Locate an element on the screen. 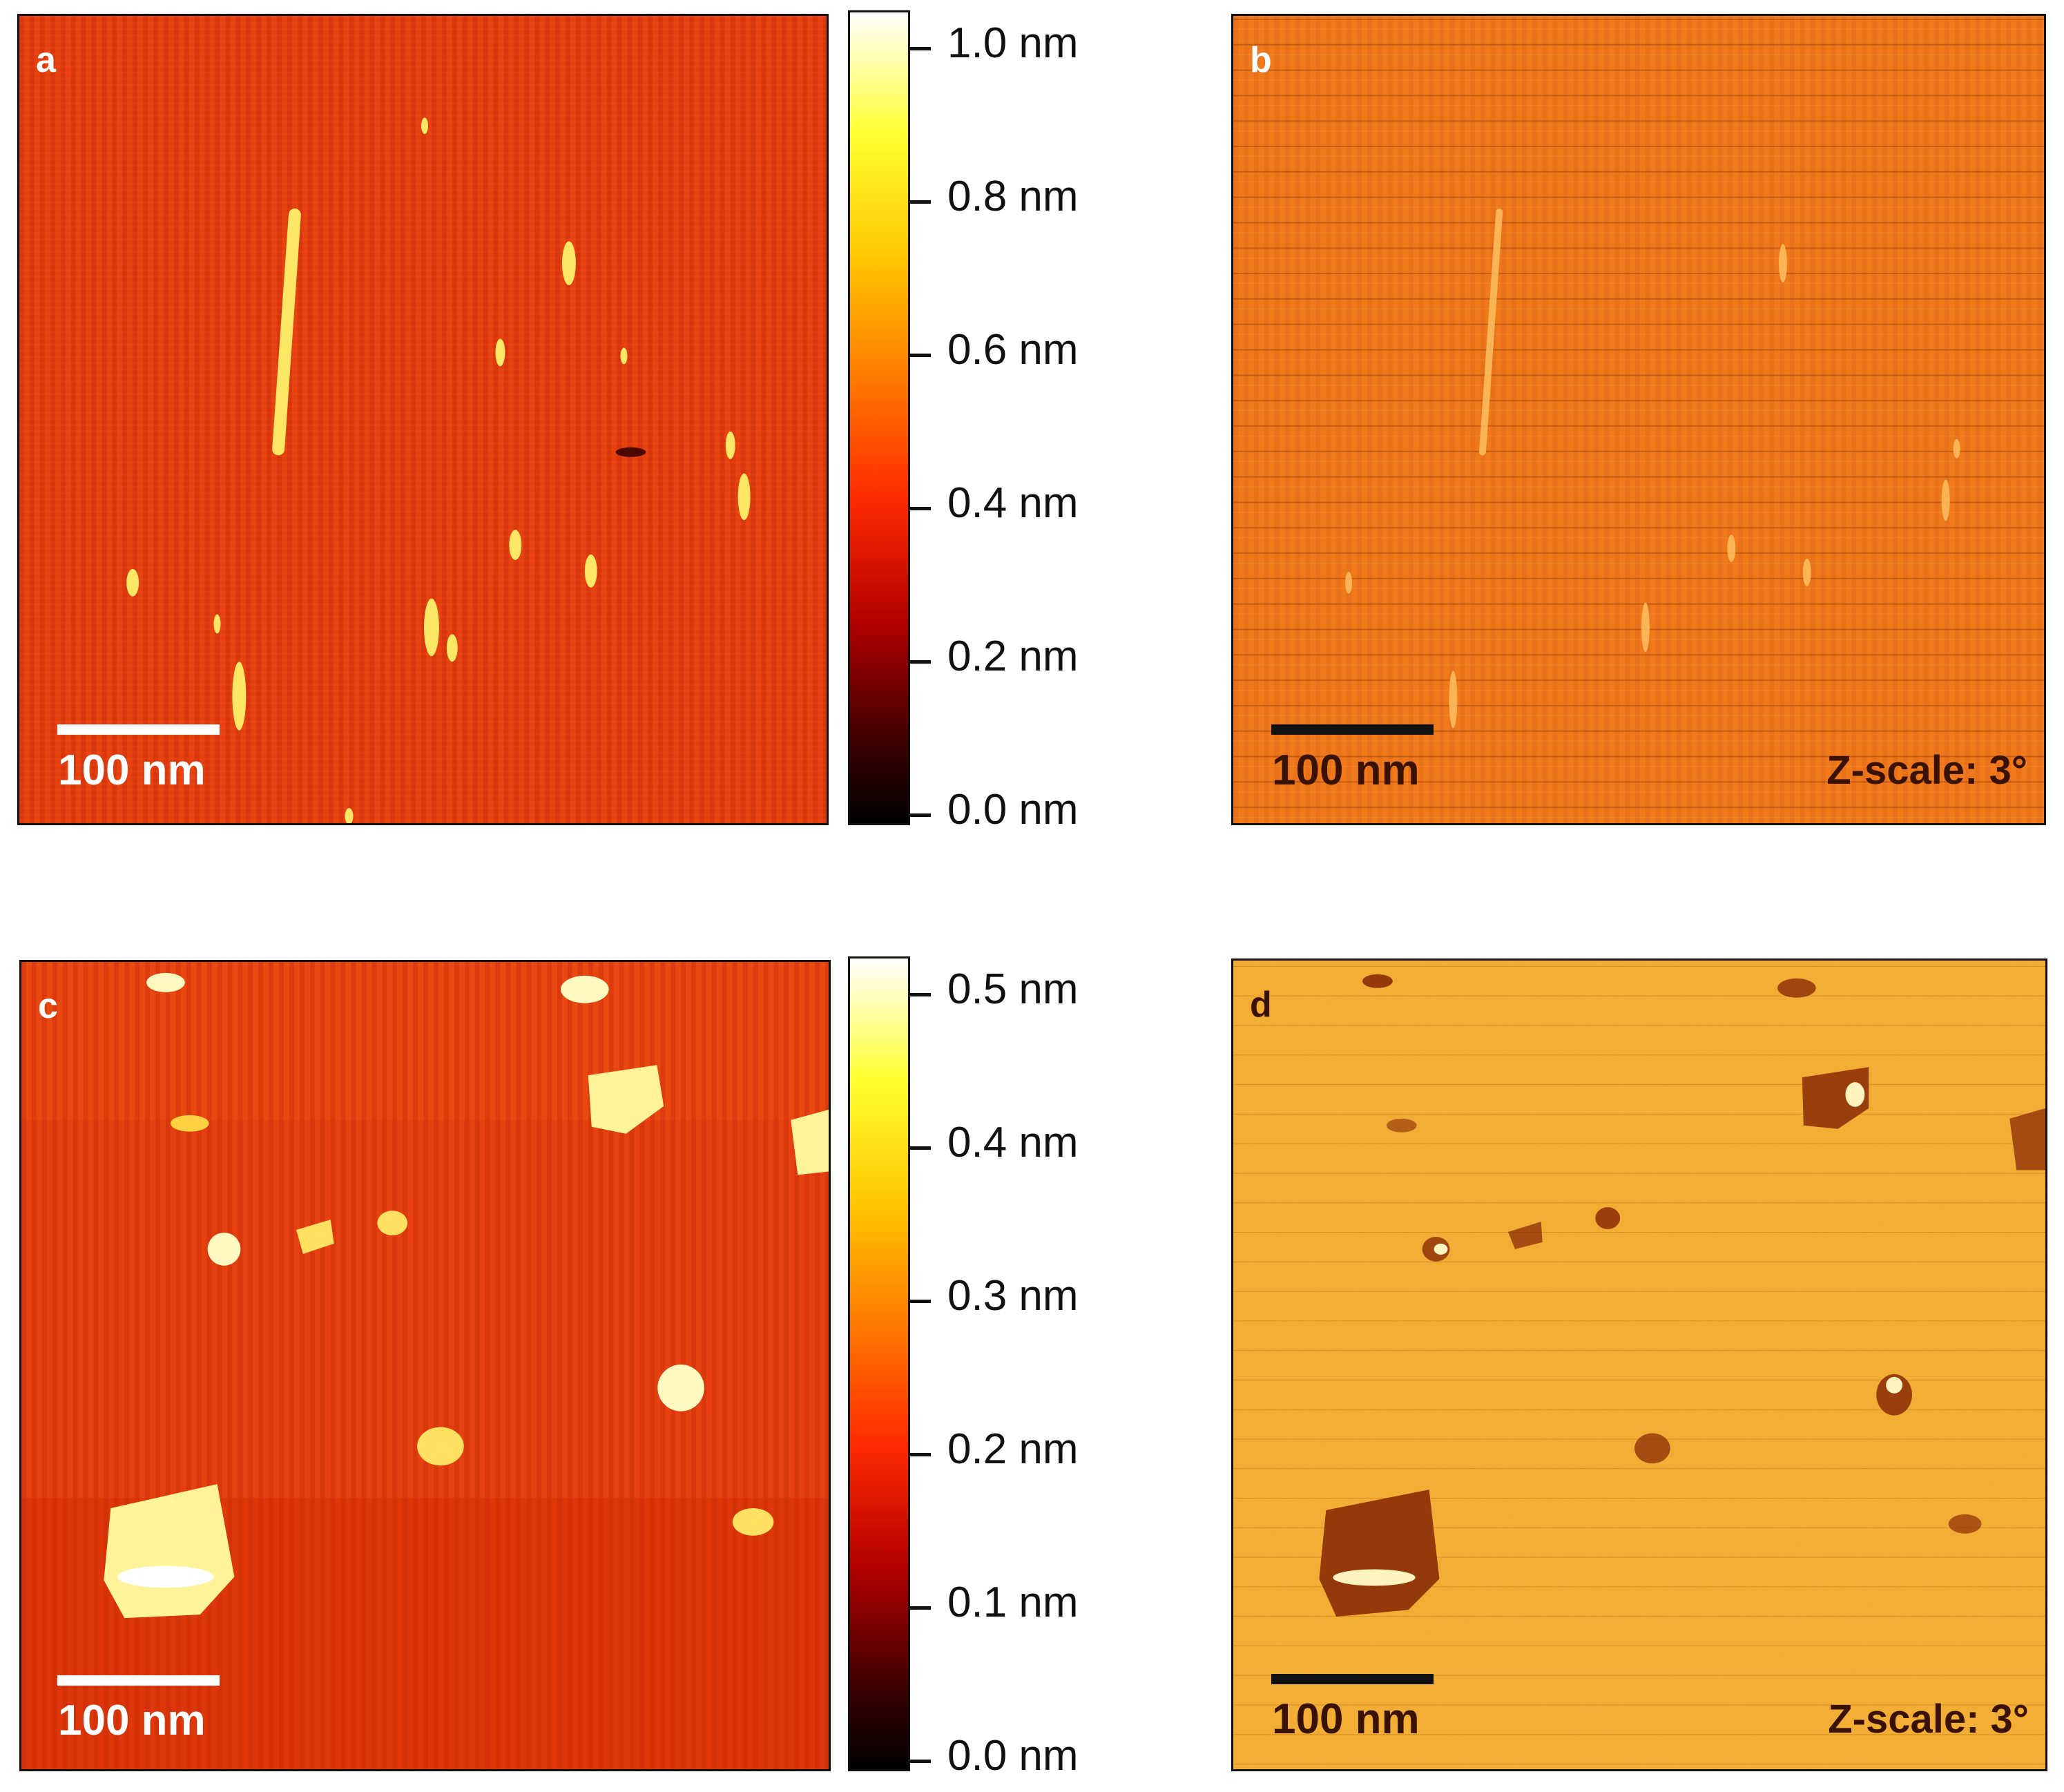  zscale-label-b: Z-scale: 3° is located at coordinates (1926, 771).